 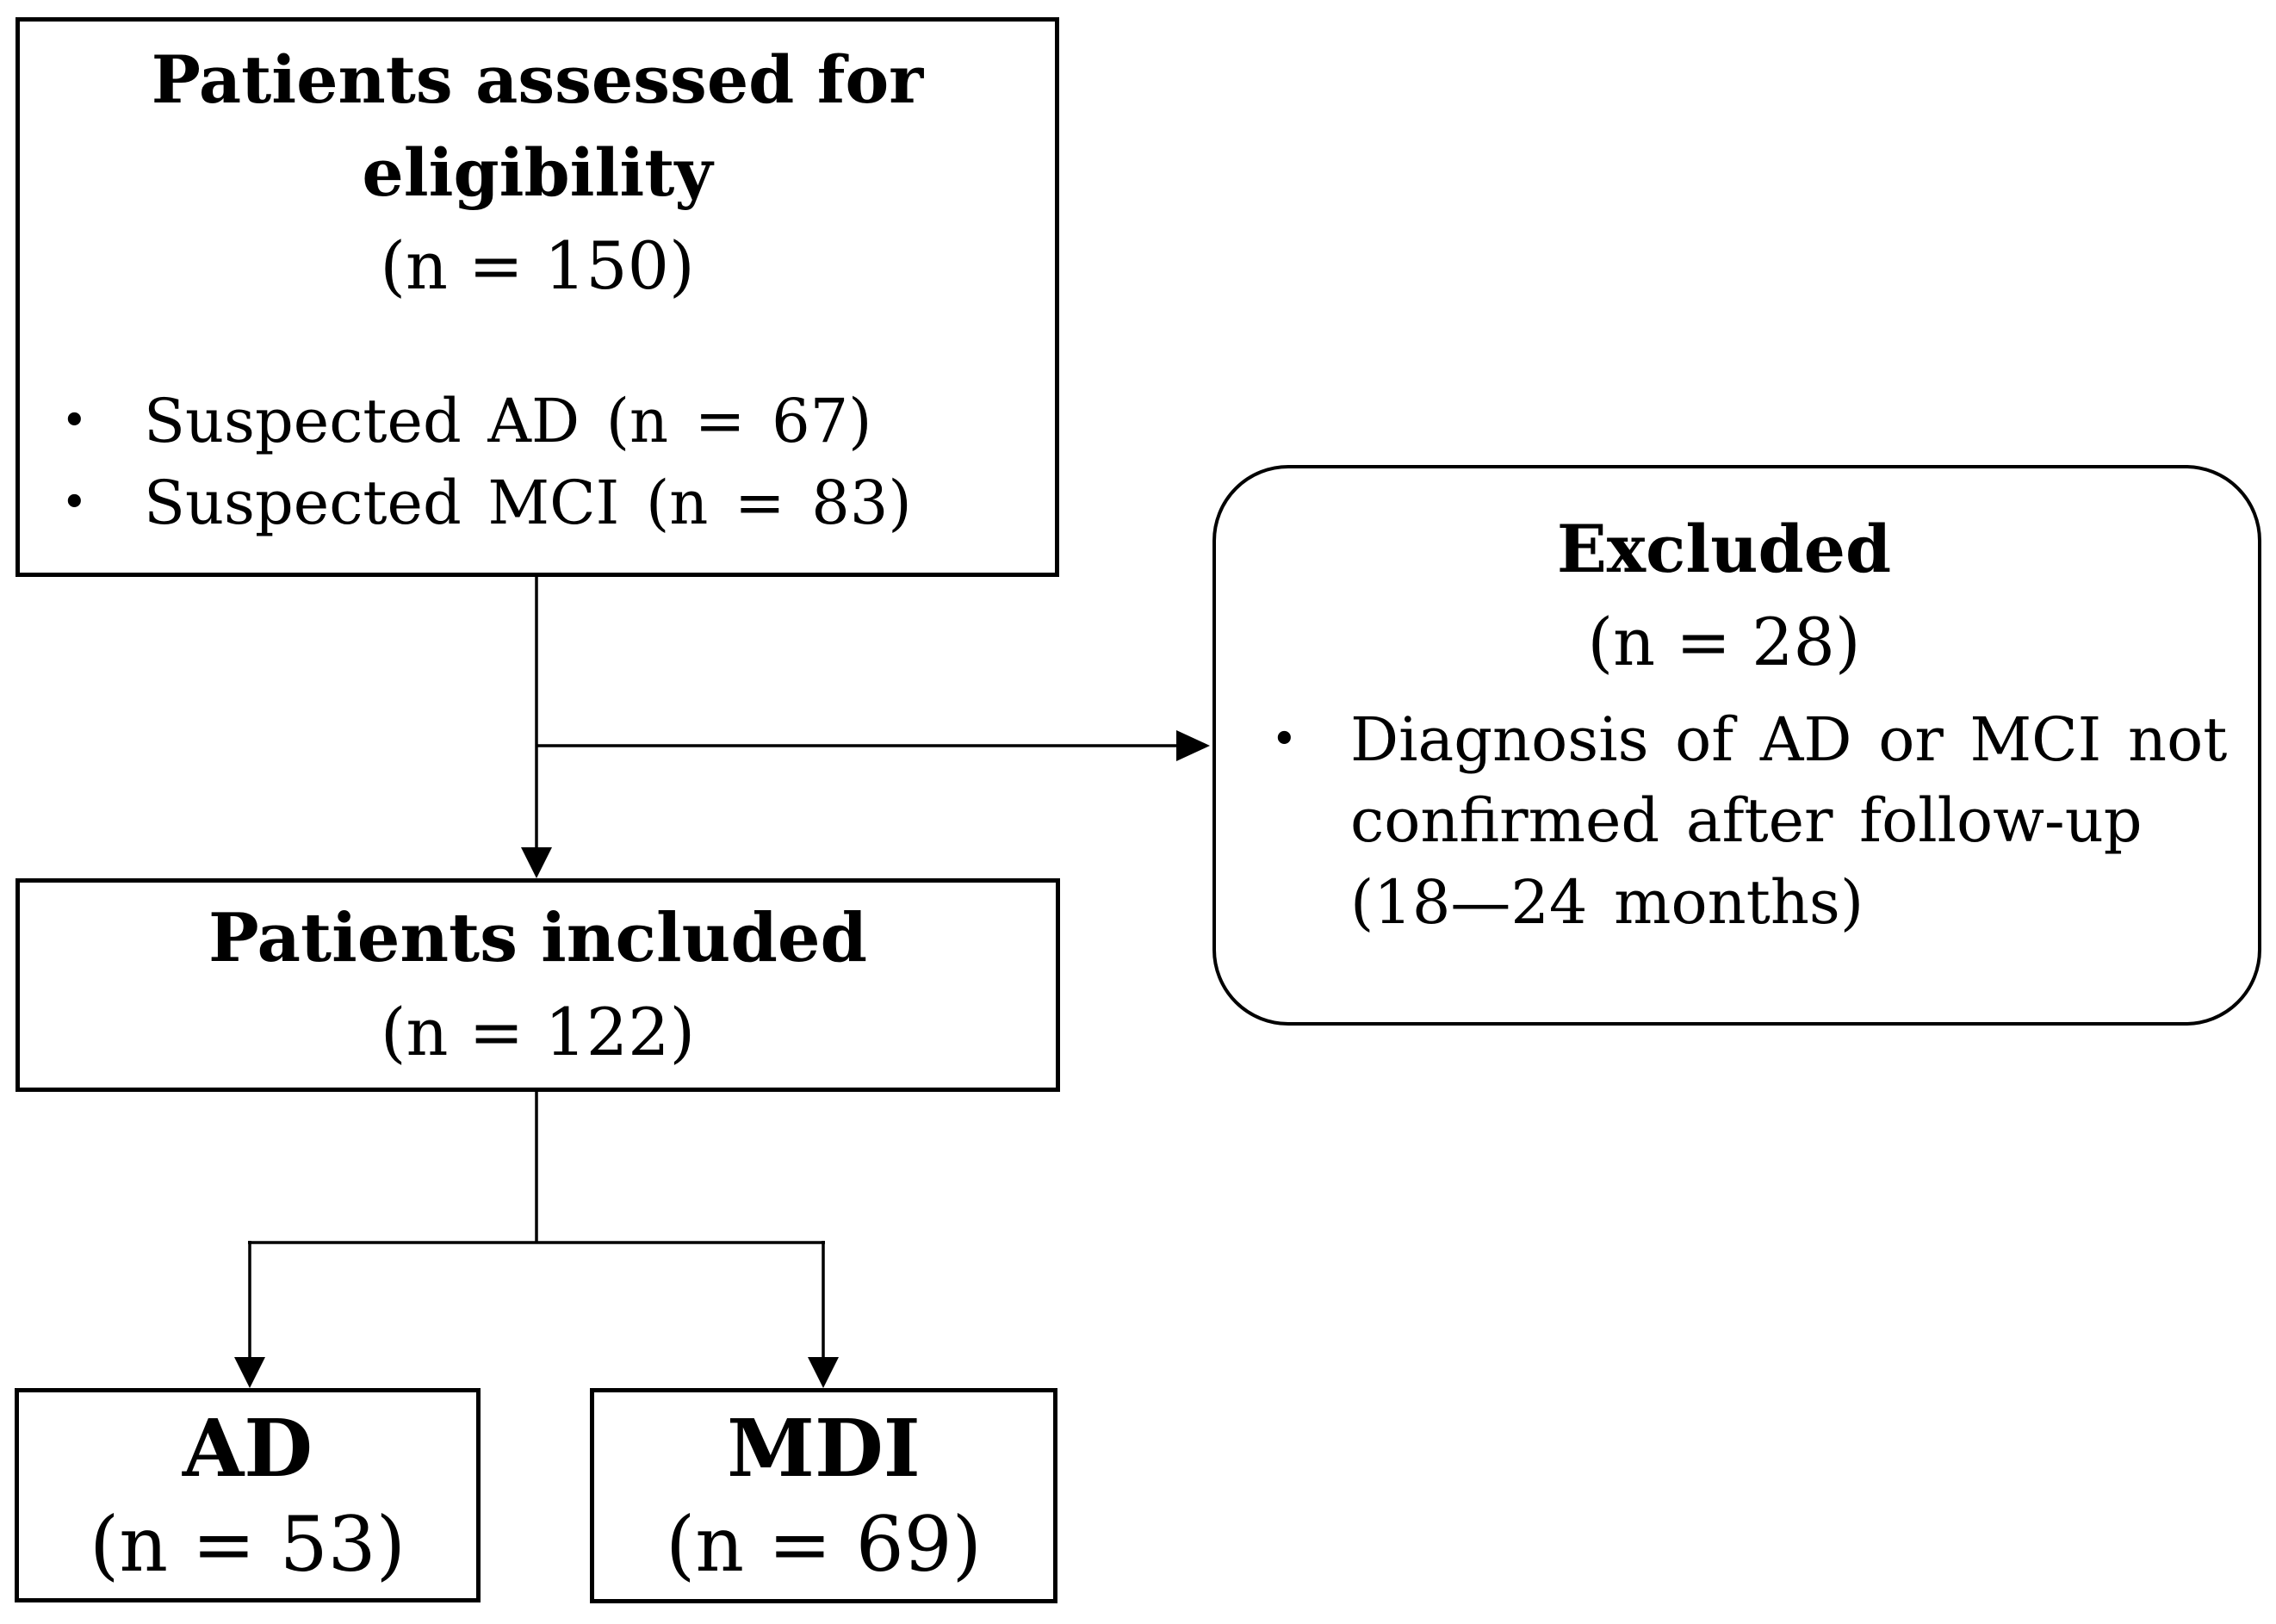 I want to click on assessed-bullet-ad: Suspected AD (n = 67), so click(x=508, y=421).